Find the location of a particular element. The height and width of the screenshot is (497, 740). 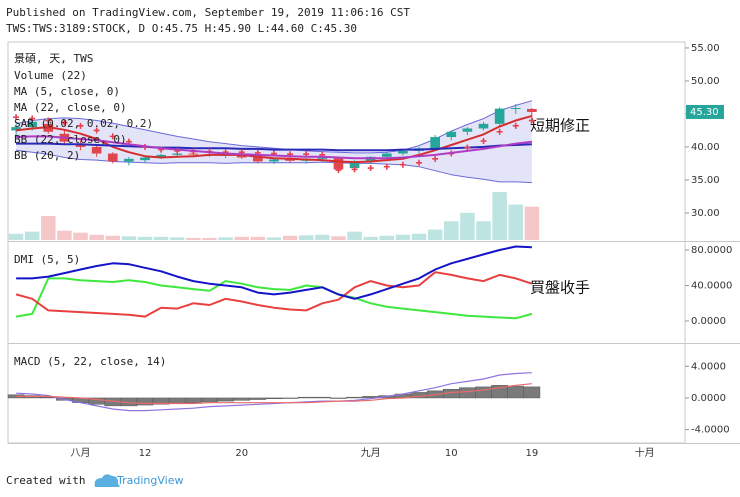

legend-entry: Volume (22) is located at coordinates (50, 75).